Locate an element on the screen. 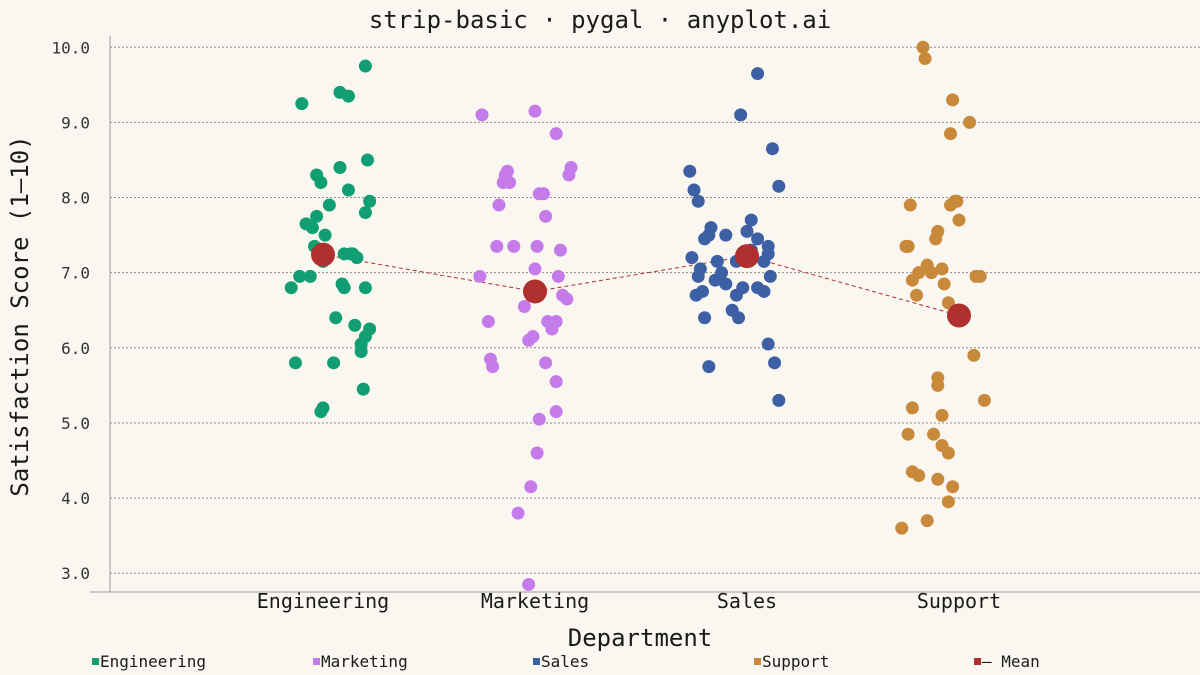 This screenshot has height=675, width=1200. x-axis-title: Department is located at coordinates (640, 638).